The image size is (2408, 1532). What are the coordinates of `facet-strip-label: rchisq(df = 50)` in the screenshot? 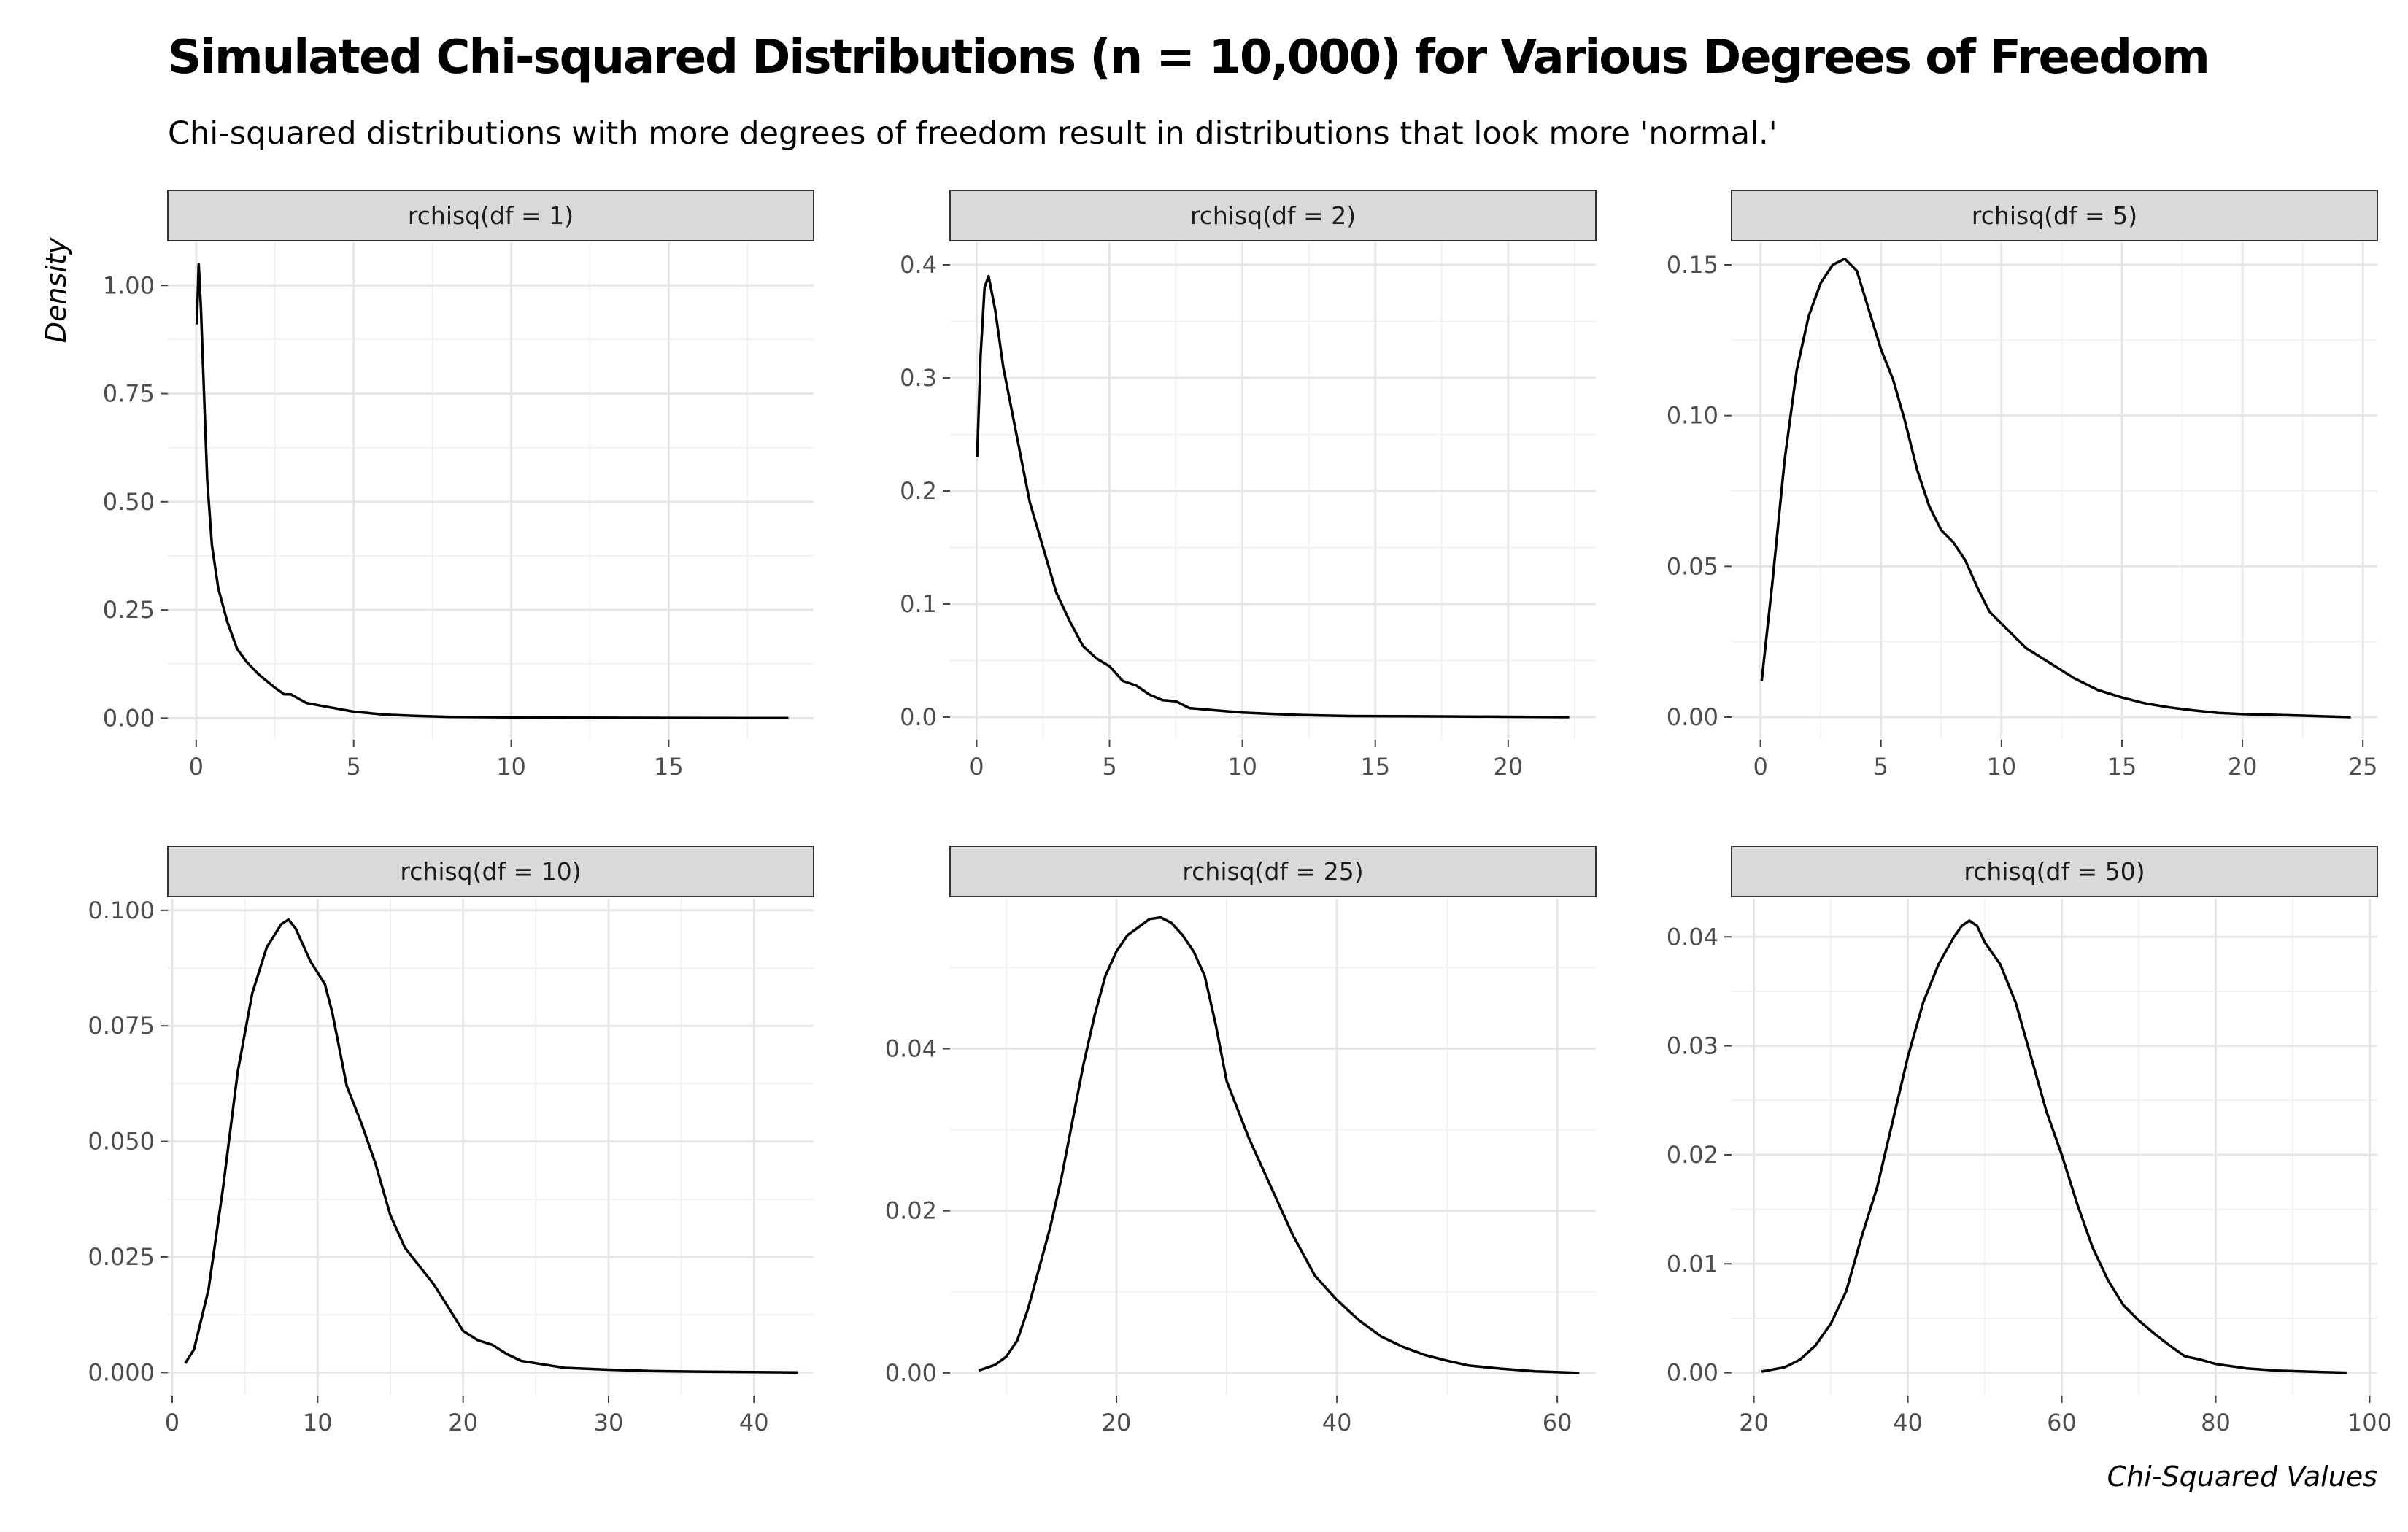 It's located at (2054, 872).